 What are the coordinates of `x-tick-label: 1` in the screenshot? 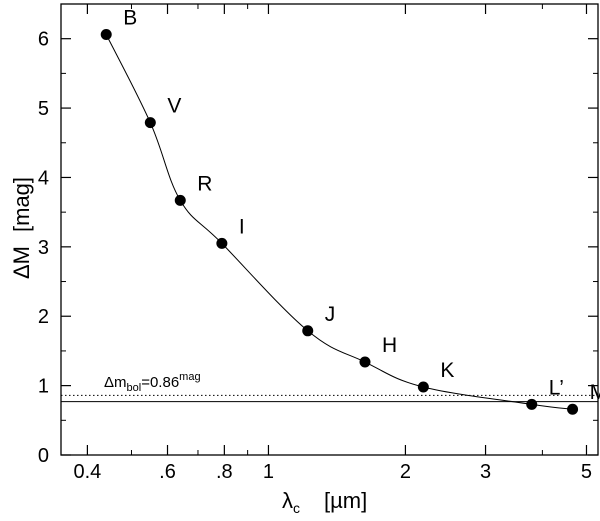 It's located at (268, 472).